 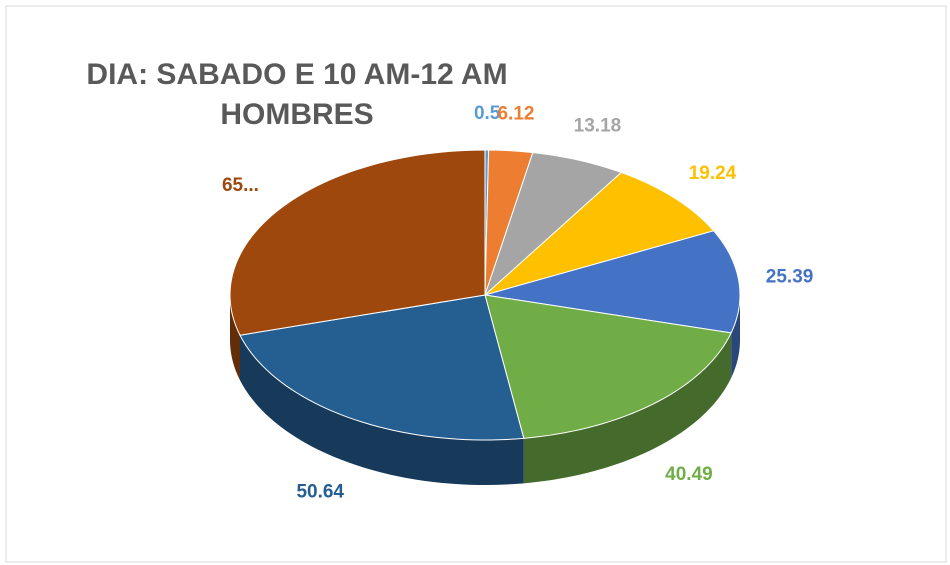 I want to click on data-label: 50.64, so click(x=320, y=492).